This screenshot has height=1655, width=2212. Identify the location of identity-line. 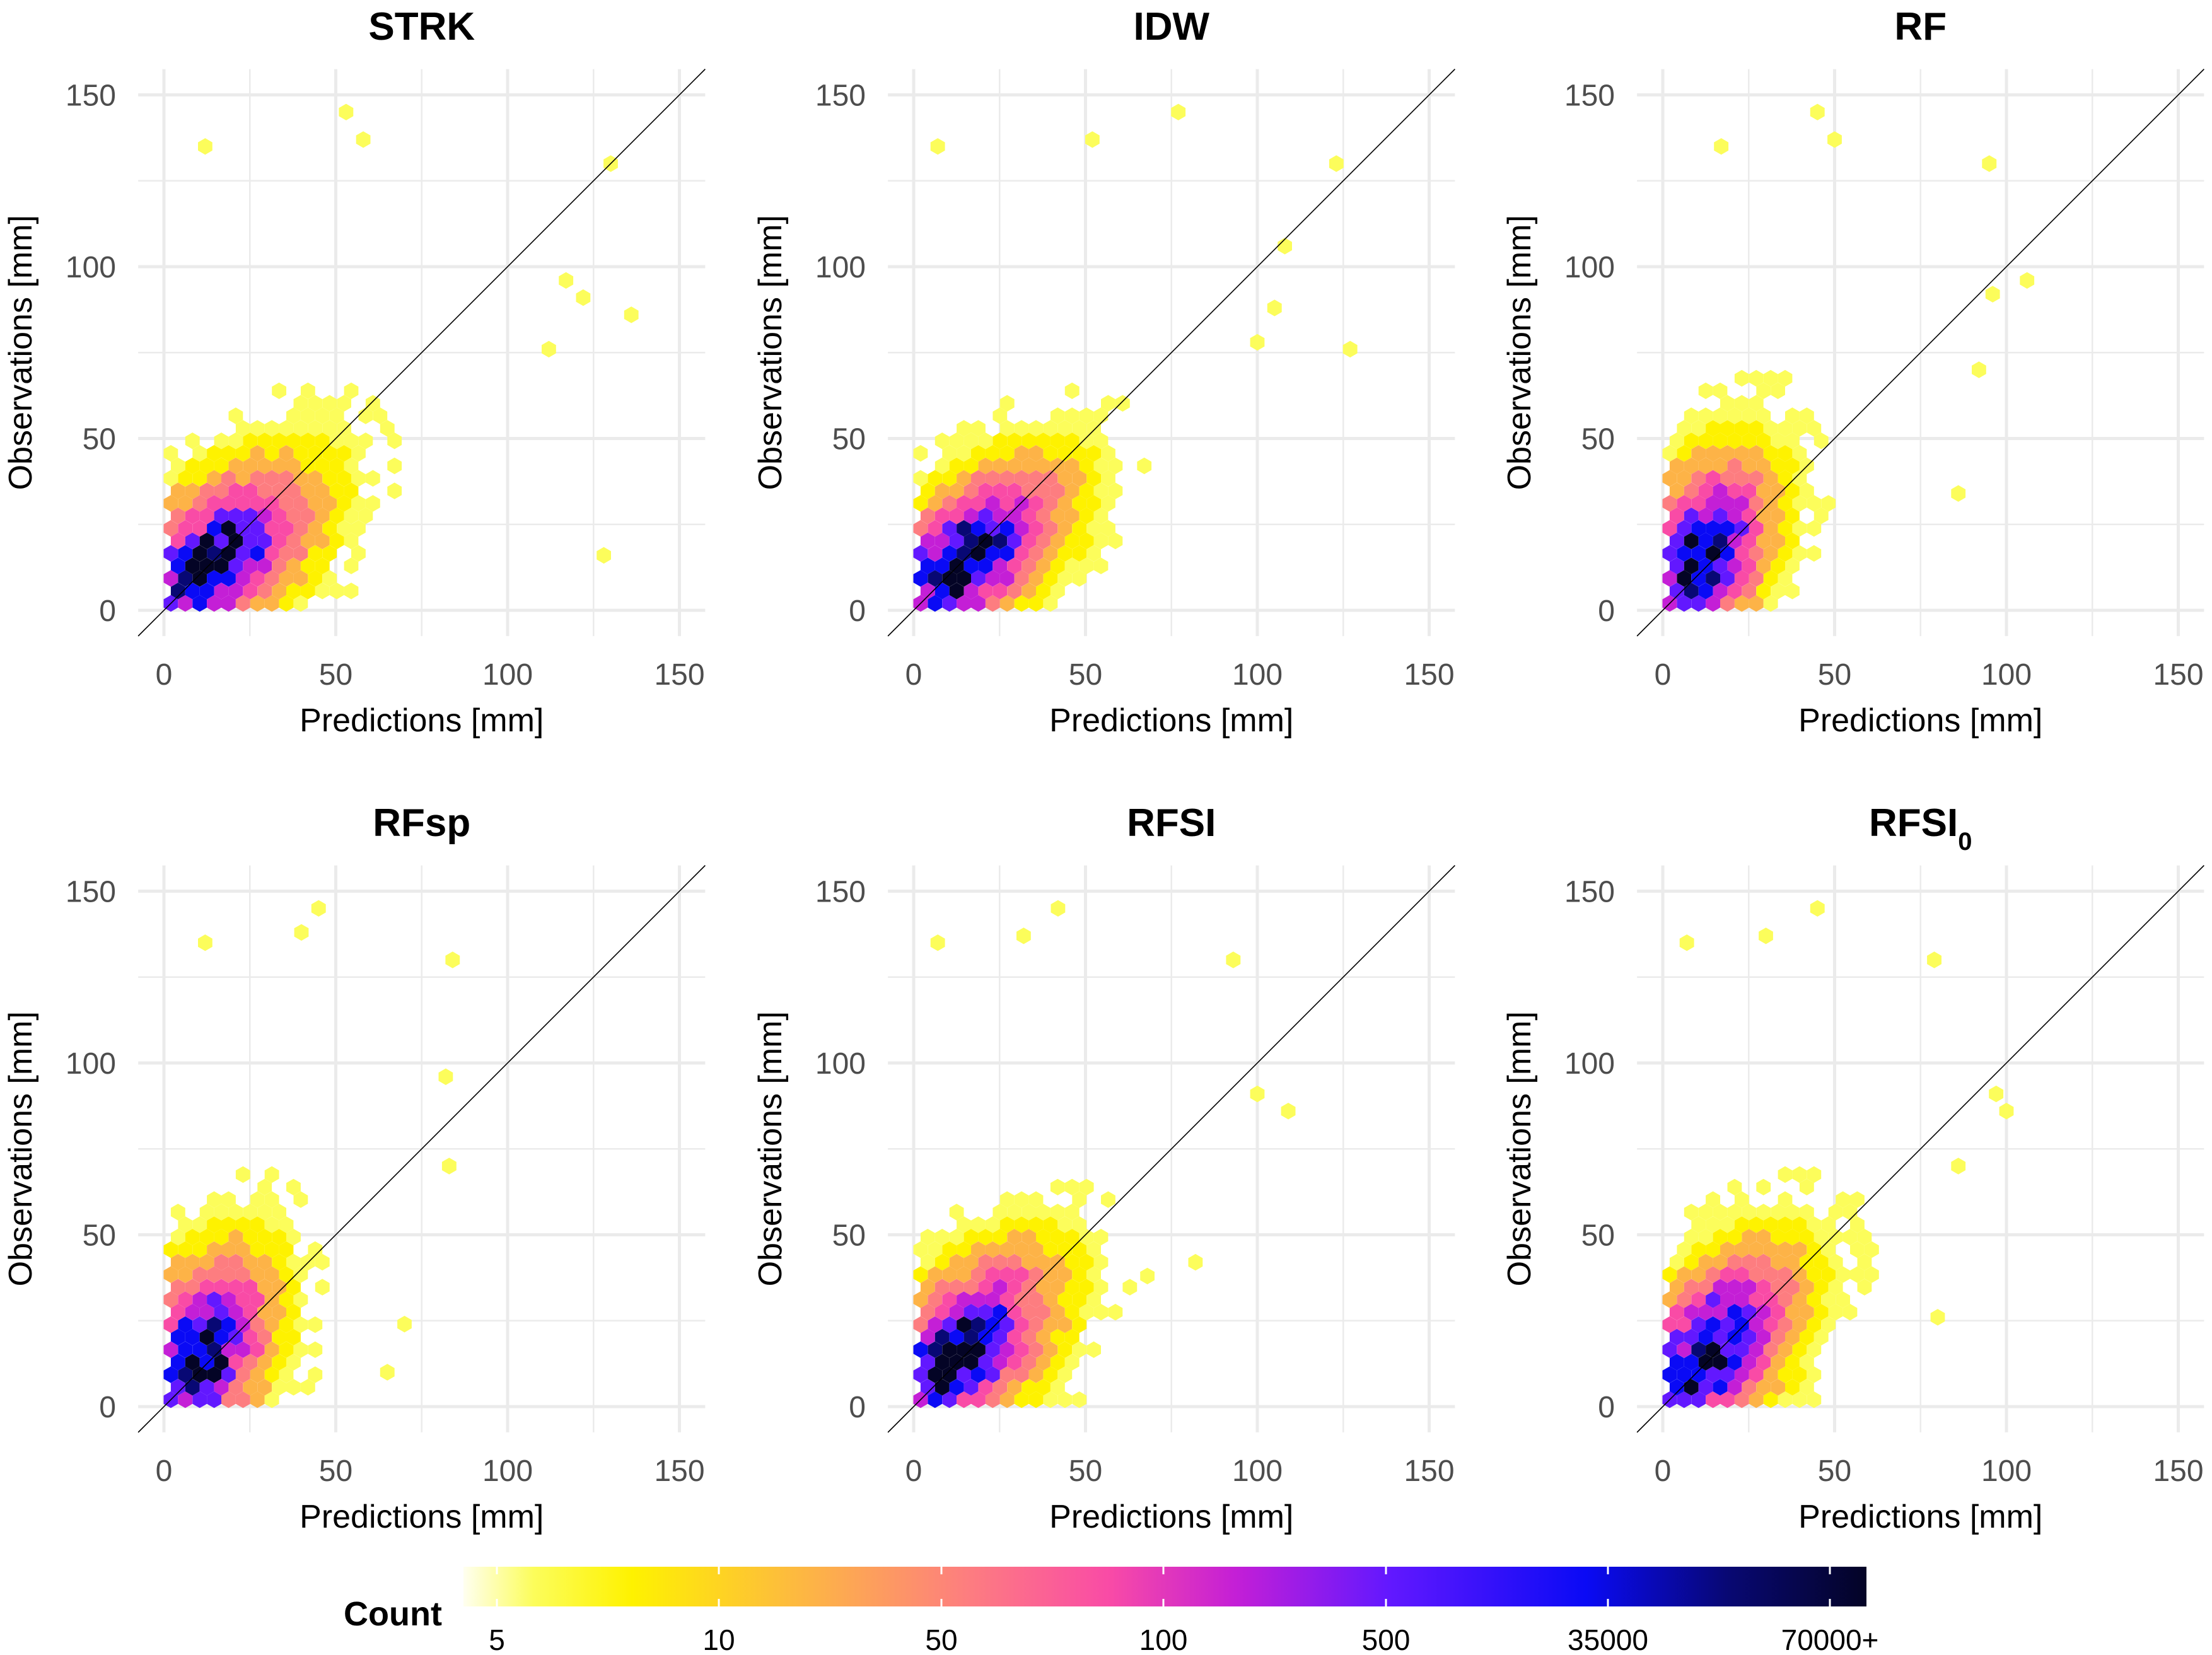
(421, 353).